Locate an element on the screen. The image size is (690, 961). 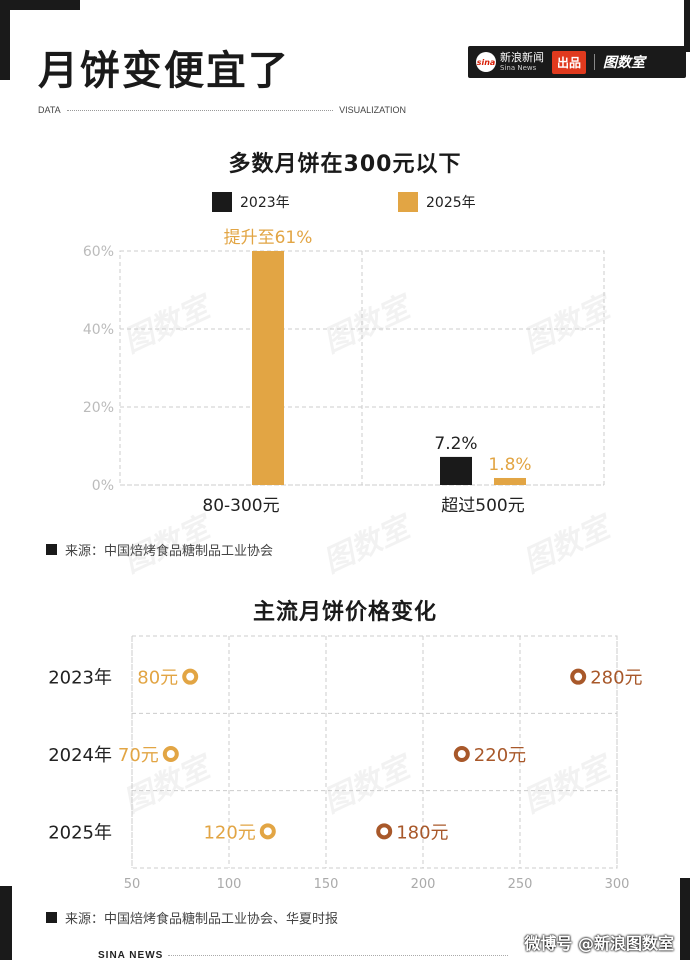
x-tick-label: 100 is located at coordinates (229, 884).